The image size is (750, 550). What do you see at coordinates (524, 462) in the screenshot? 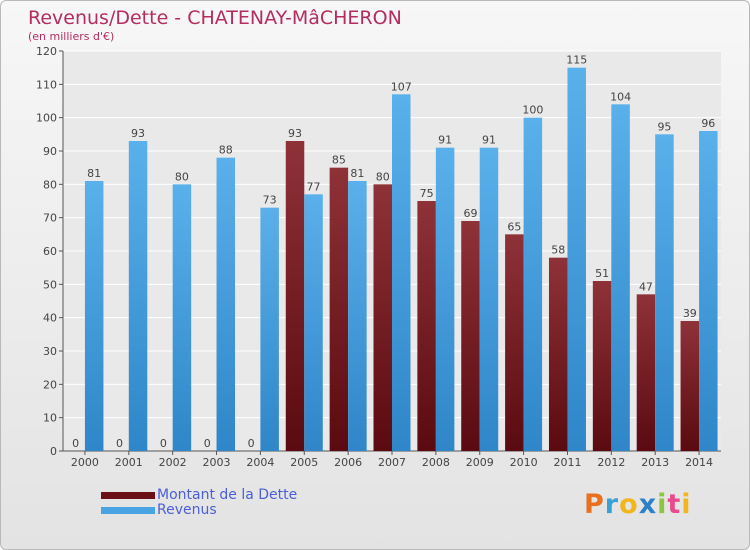
I see `x-tick-label: 2010` at bounding box center [524, 462].